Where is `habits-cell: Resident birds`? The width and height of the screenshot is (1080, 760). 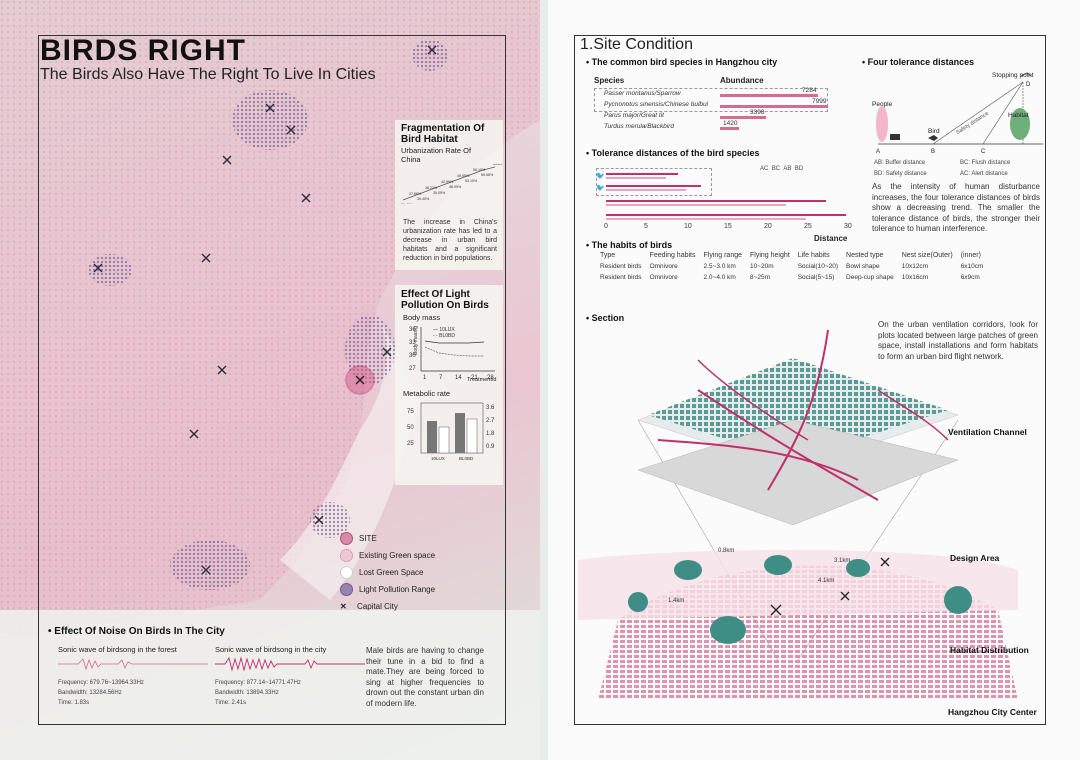
habits-cell: Resident birds is located at coordinates (621, 266).